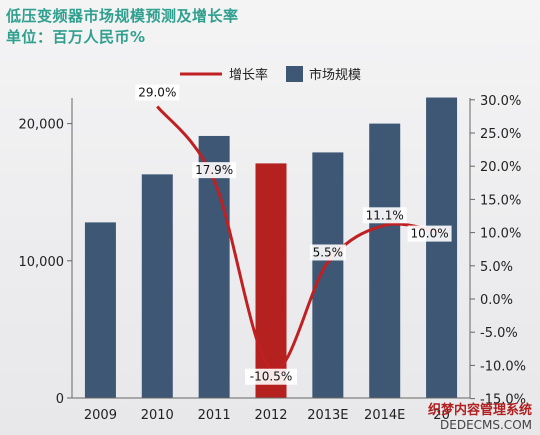 This screenshot has width=540, height=435. I want to click on right-axis-tick-label: 10.0%, so click(500, 234).